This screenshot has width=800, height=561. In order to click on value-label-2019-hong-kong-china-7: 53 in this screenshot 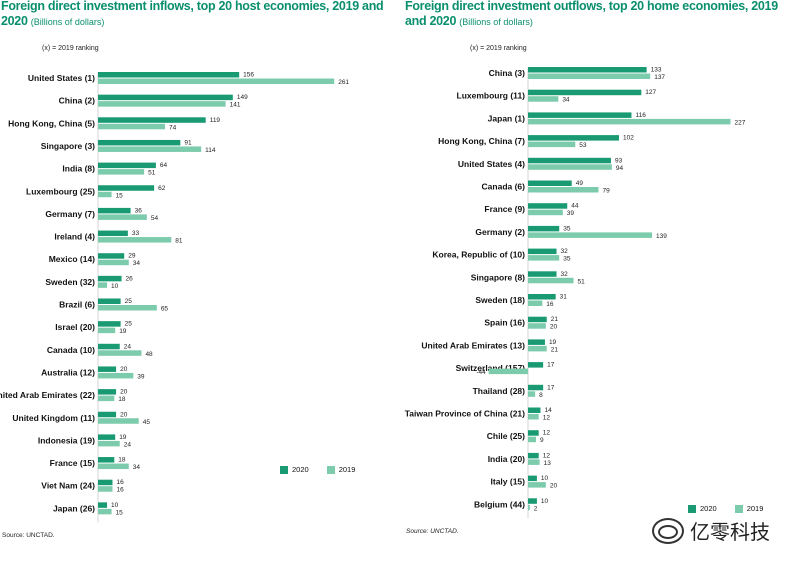, I will do `click(583, 145)`.